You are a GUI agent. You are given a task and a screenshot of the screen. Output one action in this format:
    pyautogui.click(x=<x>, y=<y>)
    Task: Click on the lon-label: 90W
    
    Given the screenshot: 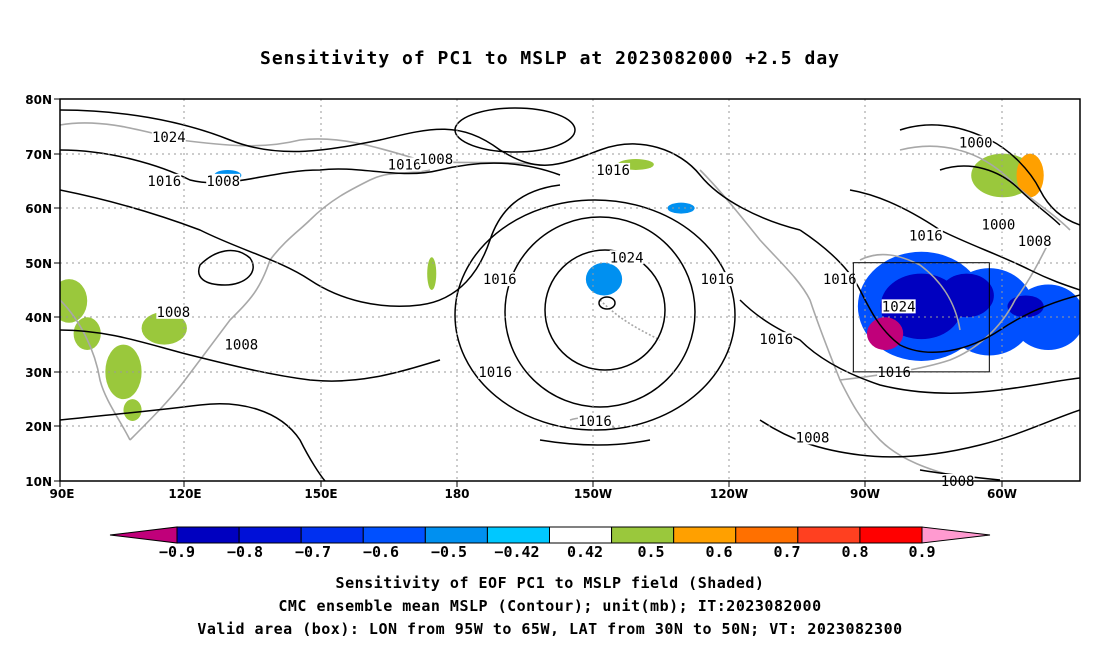 What is the action you would take?
    pyautogui.click(x=865, y=494)
    